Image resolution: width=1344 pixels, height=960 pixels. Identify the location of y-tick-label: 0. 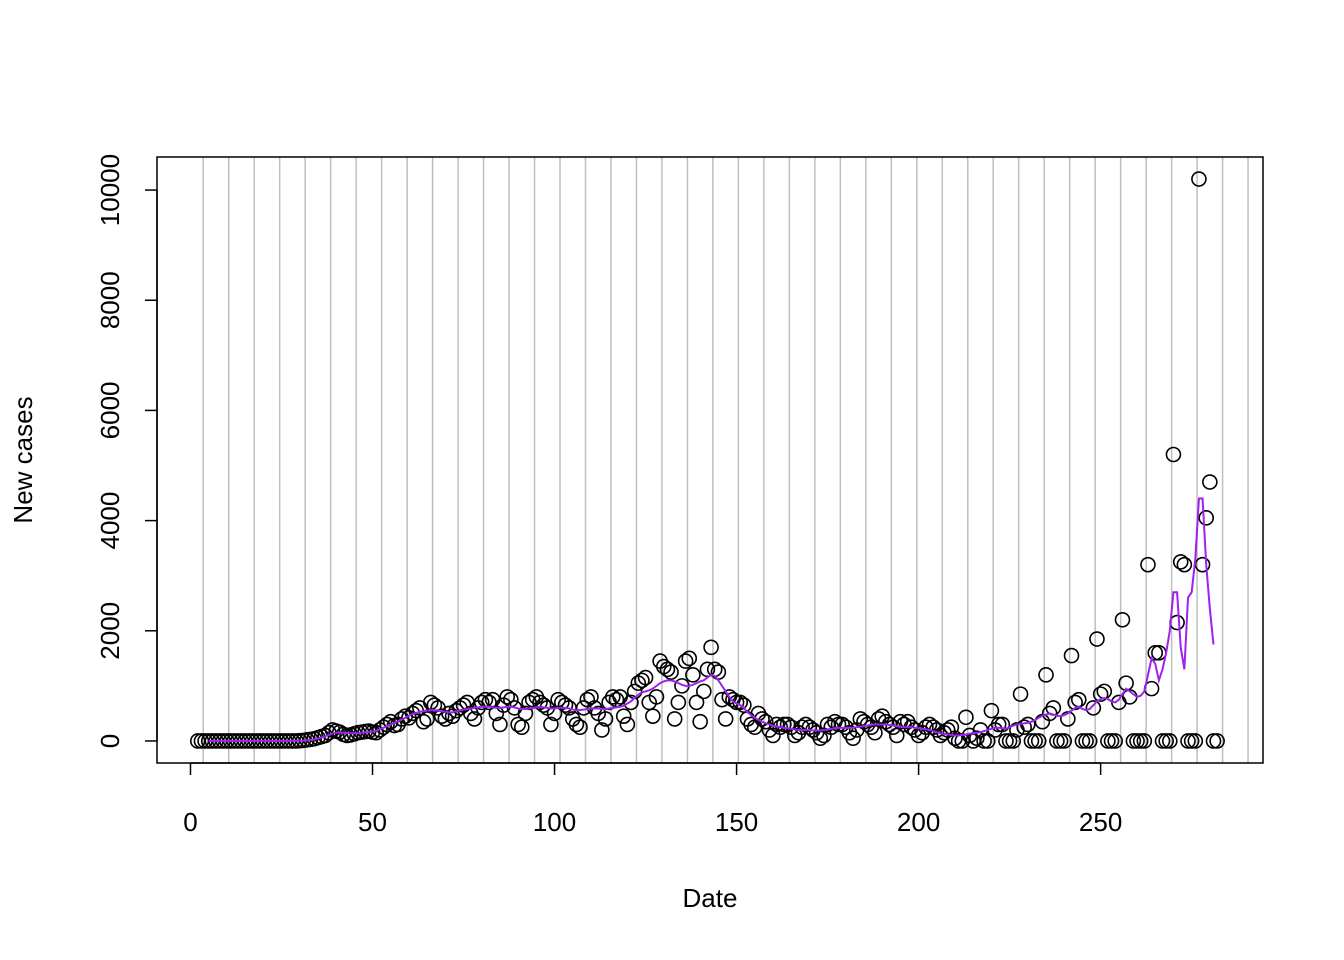
(110, 741).